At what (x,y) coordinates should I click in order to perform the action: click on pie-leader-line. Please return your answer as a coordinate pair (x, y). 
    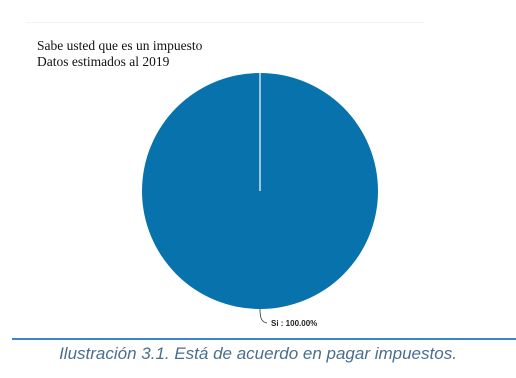
    Looking at the image, I should click on (263, 316).